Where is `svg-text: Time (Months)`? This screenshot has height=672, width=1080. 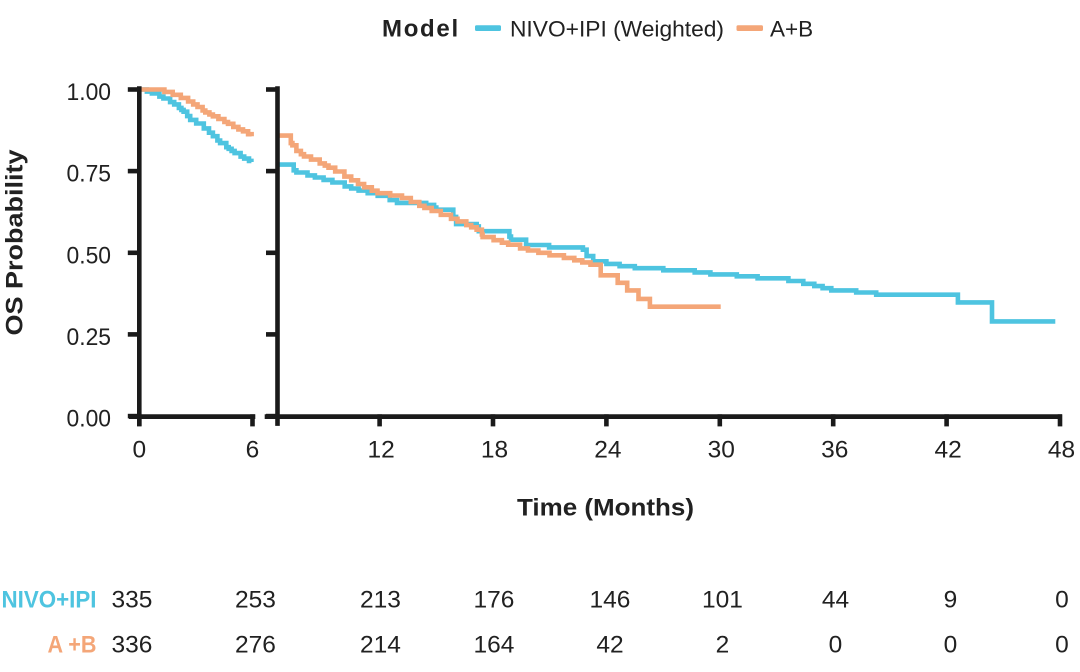
svg-text: Time (Months) is located at coordinates (605, 508).